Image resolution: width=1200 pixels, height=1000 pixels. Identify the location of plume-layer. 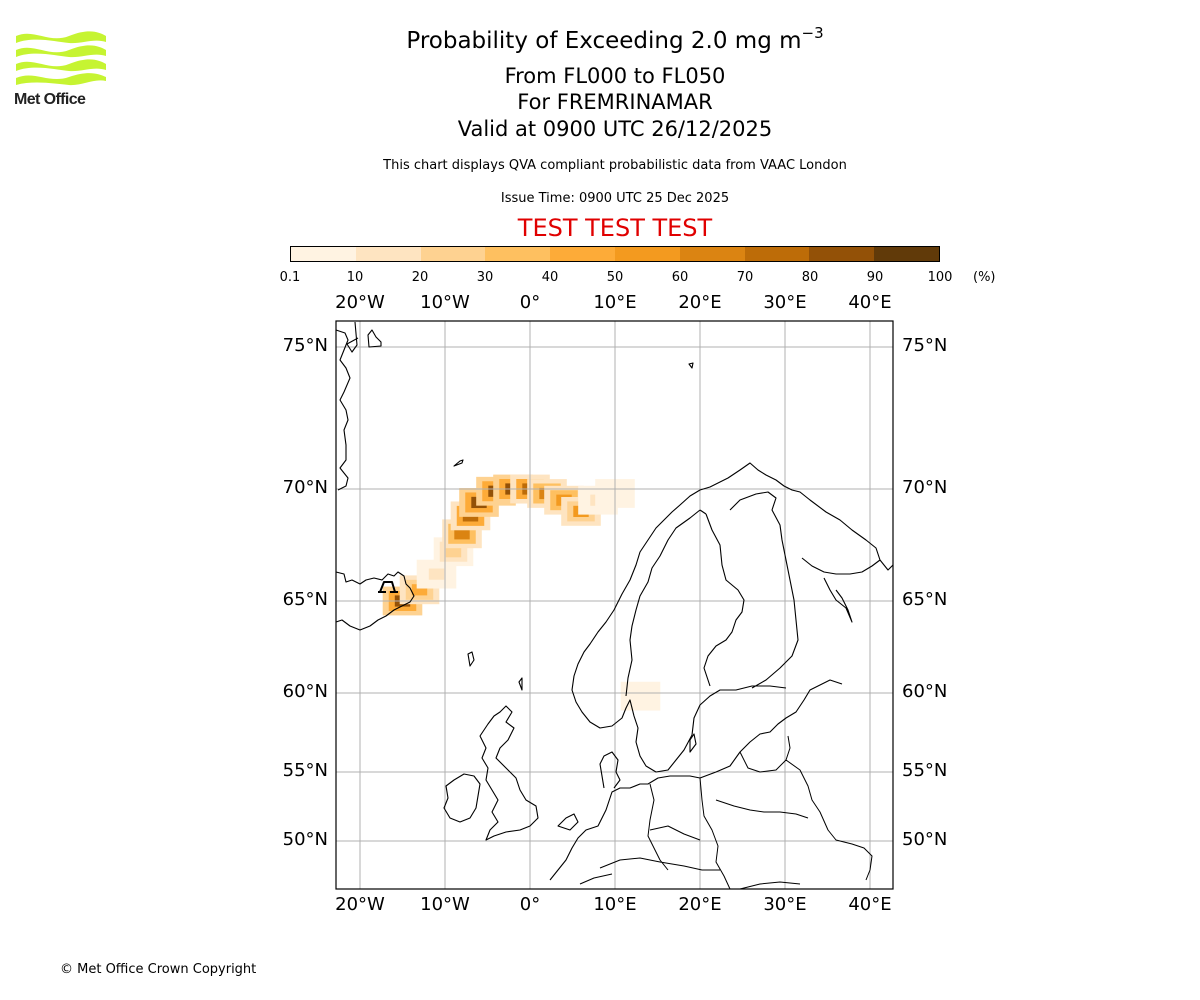
(521, 592).